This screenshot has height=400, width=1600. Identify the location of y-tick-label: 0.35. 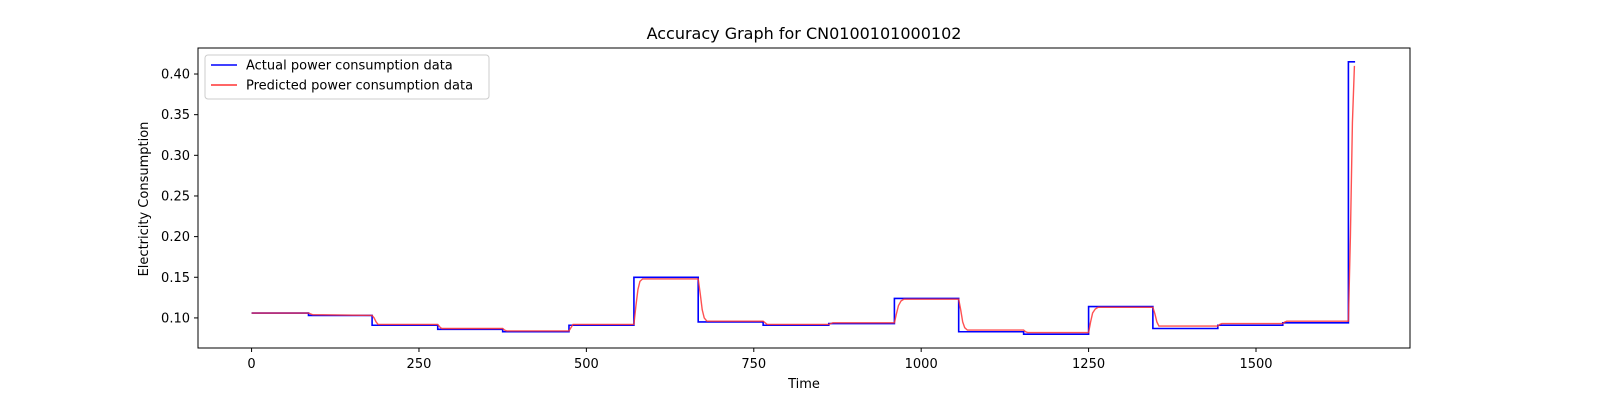
(175, 115).